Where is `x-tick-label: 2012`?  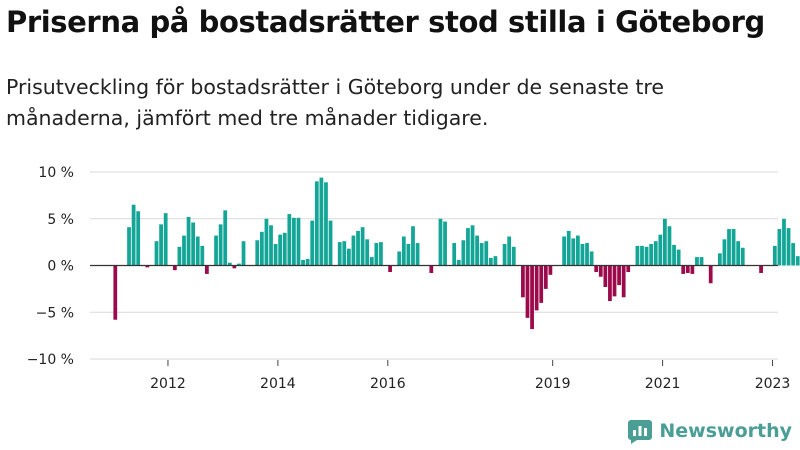 x-tick-label: 2012 is located at coordinates (168, 384).